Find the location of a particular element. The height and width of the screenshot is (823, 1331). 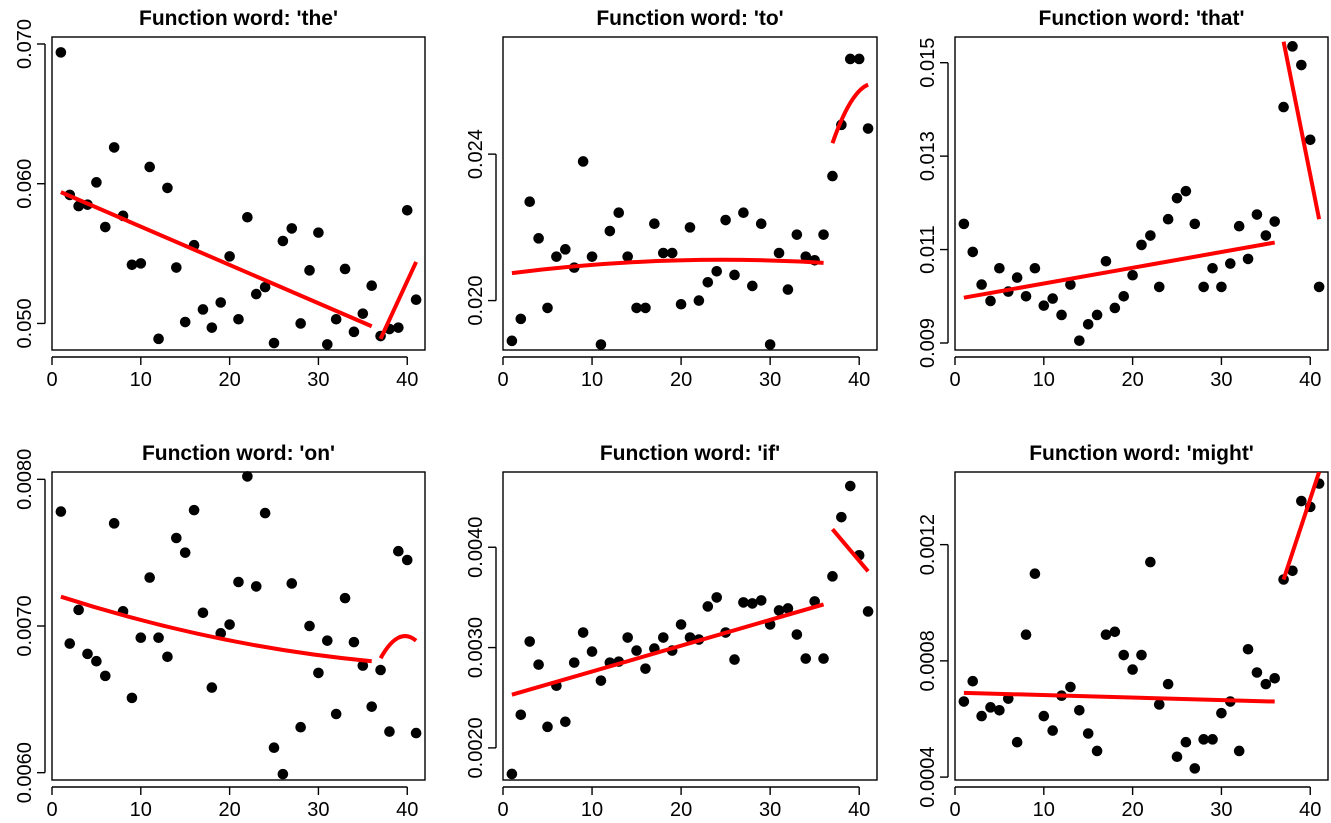

y-tick-label: 0.011 is located at coordinates (928, 249).